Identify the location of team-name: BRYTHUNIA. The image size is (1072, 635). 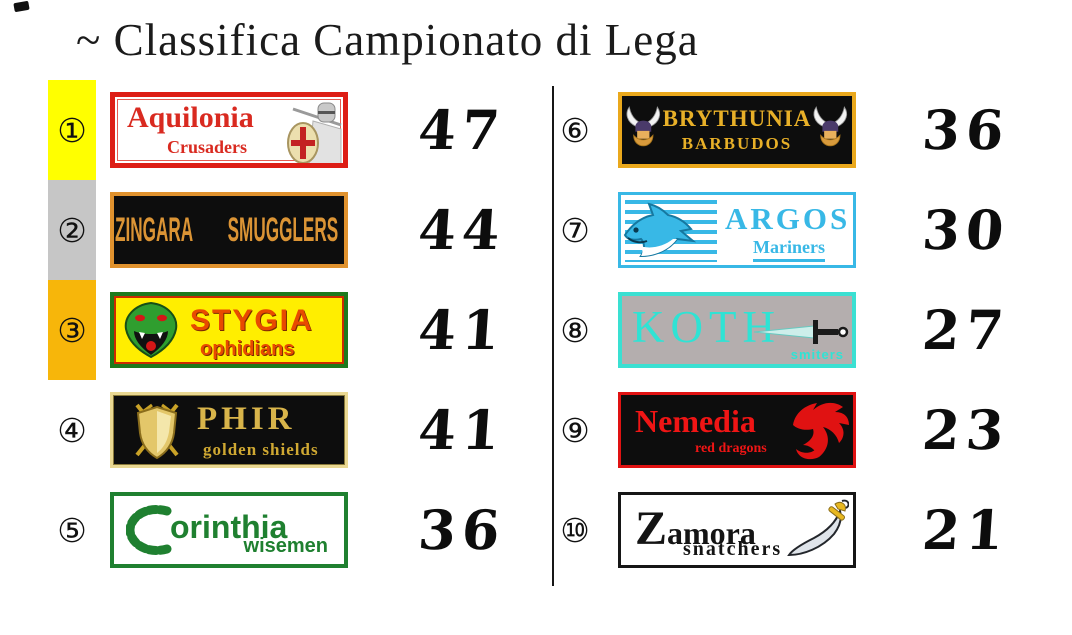
(737, 118).